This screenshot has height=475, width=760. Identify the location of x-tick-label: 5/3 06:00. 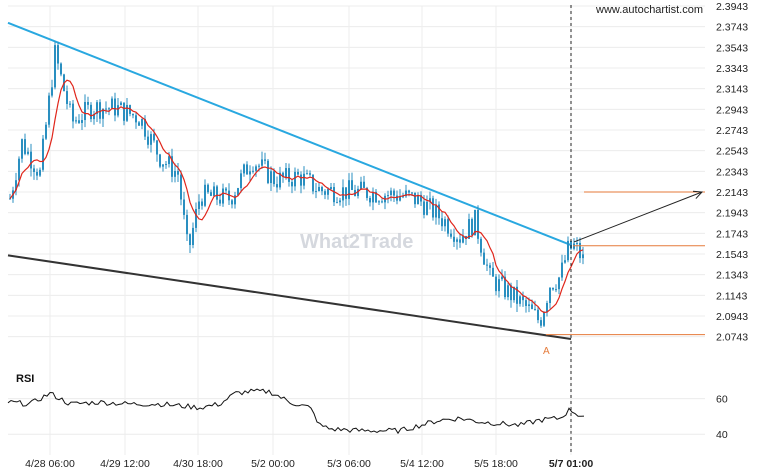
(349, 464).